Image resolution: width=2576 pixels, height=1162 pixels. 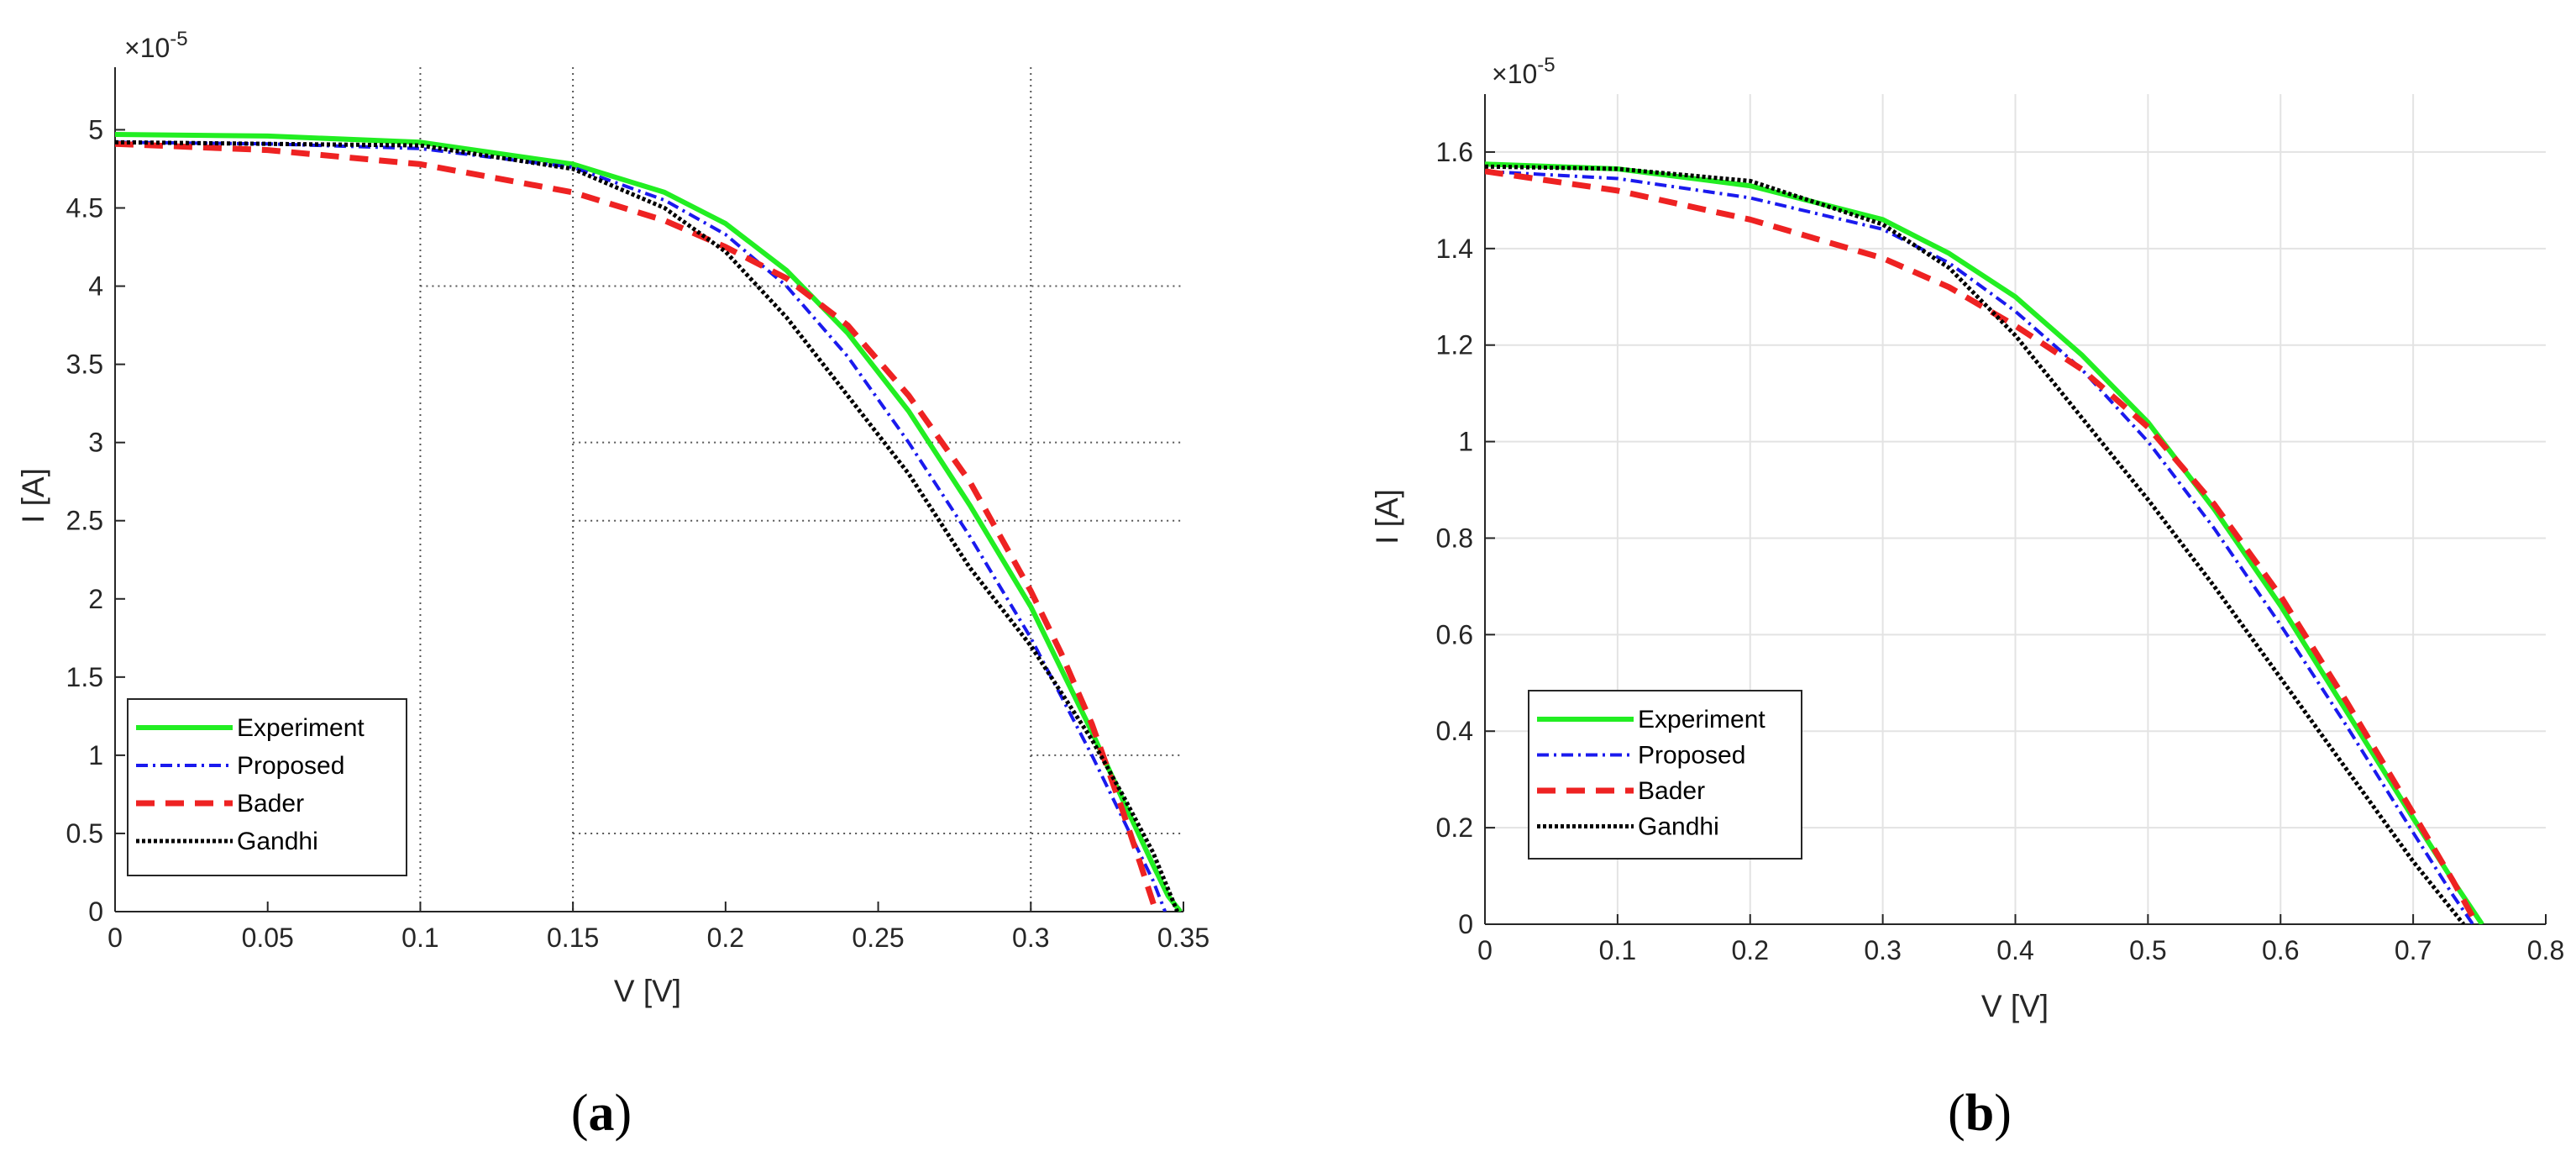 What do you see at coordinates (2280, 950) in the screenshot?
I see `x-tick-label: 0.6` at bounding box center [2280, 950].